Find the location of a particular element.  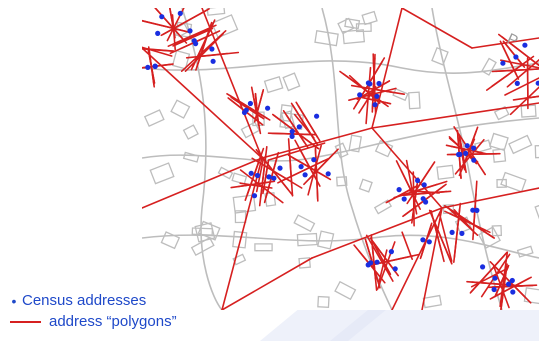

map-street-label: P is located at coordinates (512, 40).